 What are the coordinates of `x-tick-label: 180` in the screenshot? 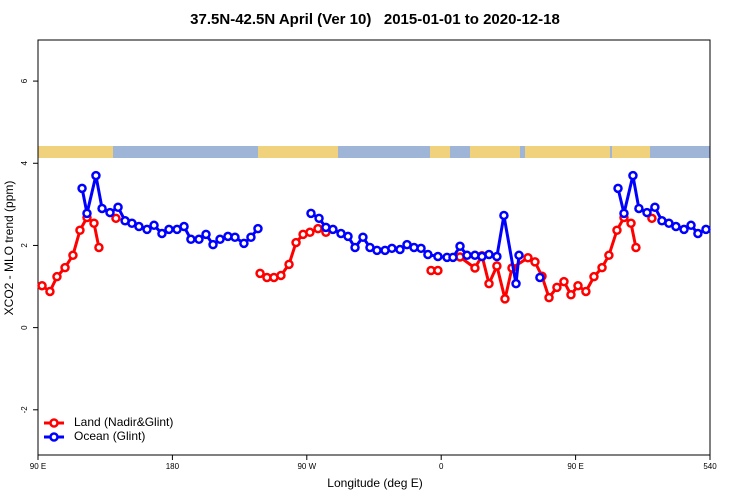 It's located at (173, 466).